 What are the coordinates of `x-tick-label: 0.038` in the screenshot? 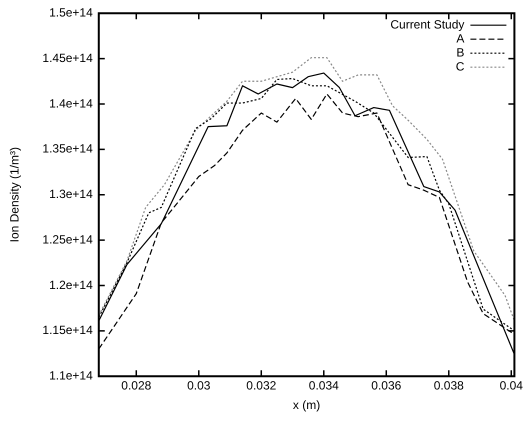 It's located at (449, 385).